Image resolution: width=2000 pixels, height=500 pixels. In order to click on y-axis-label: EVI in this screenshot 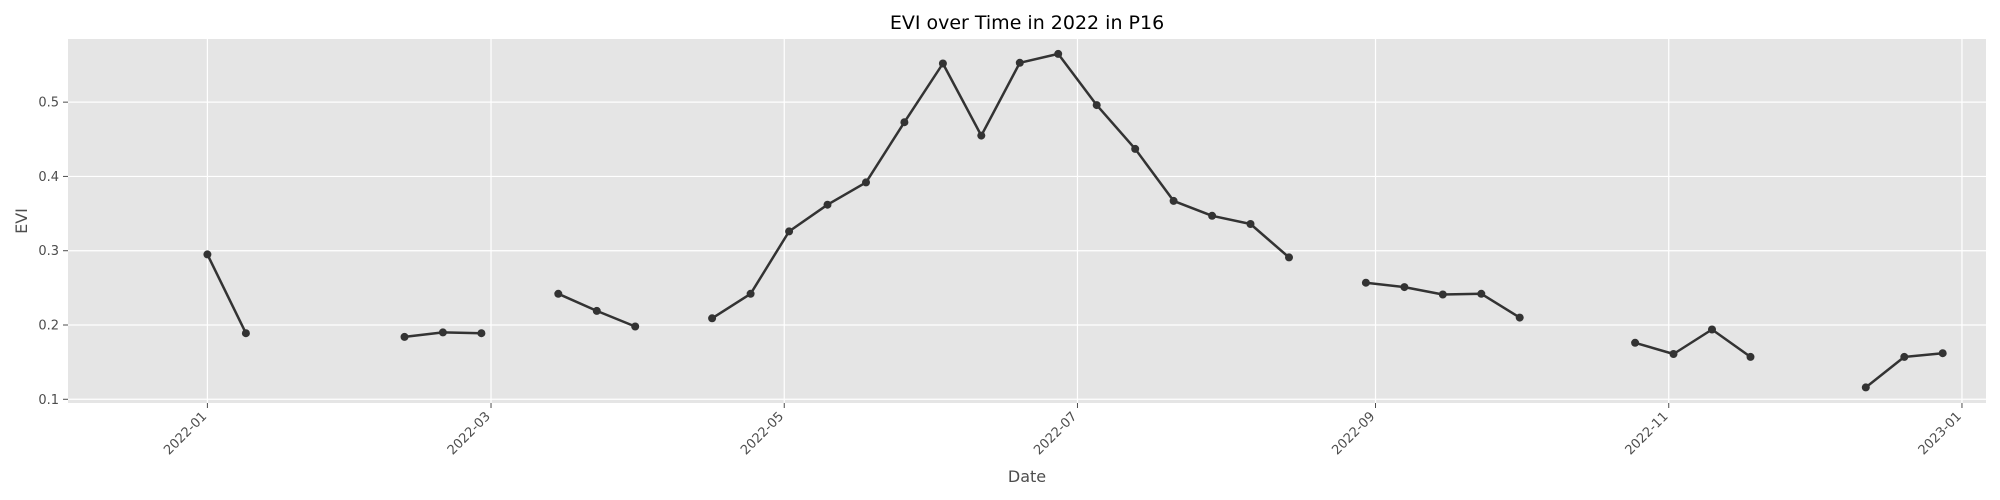, I will do `click(21, 221)`.